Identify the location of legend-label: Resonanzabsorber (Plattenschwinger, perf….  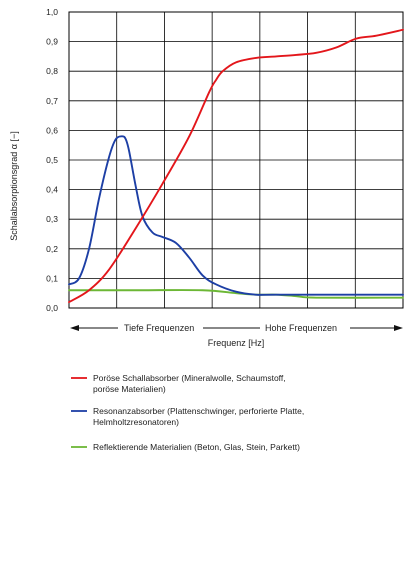
(198, 411).